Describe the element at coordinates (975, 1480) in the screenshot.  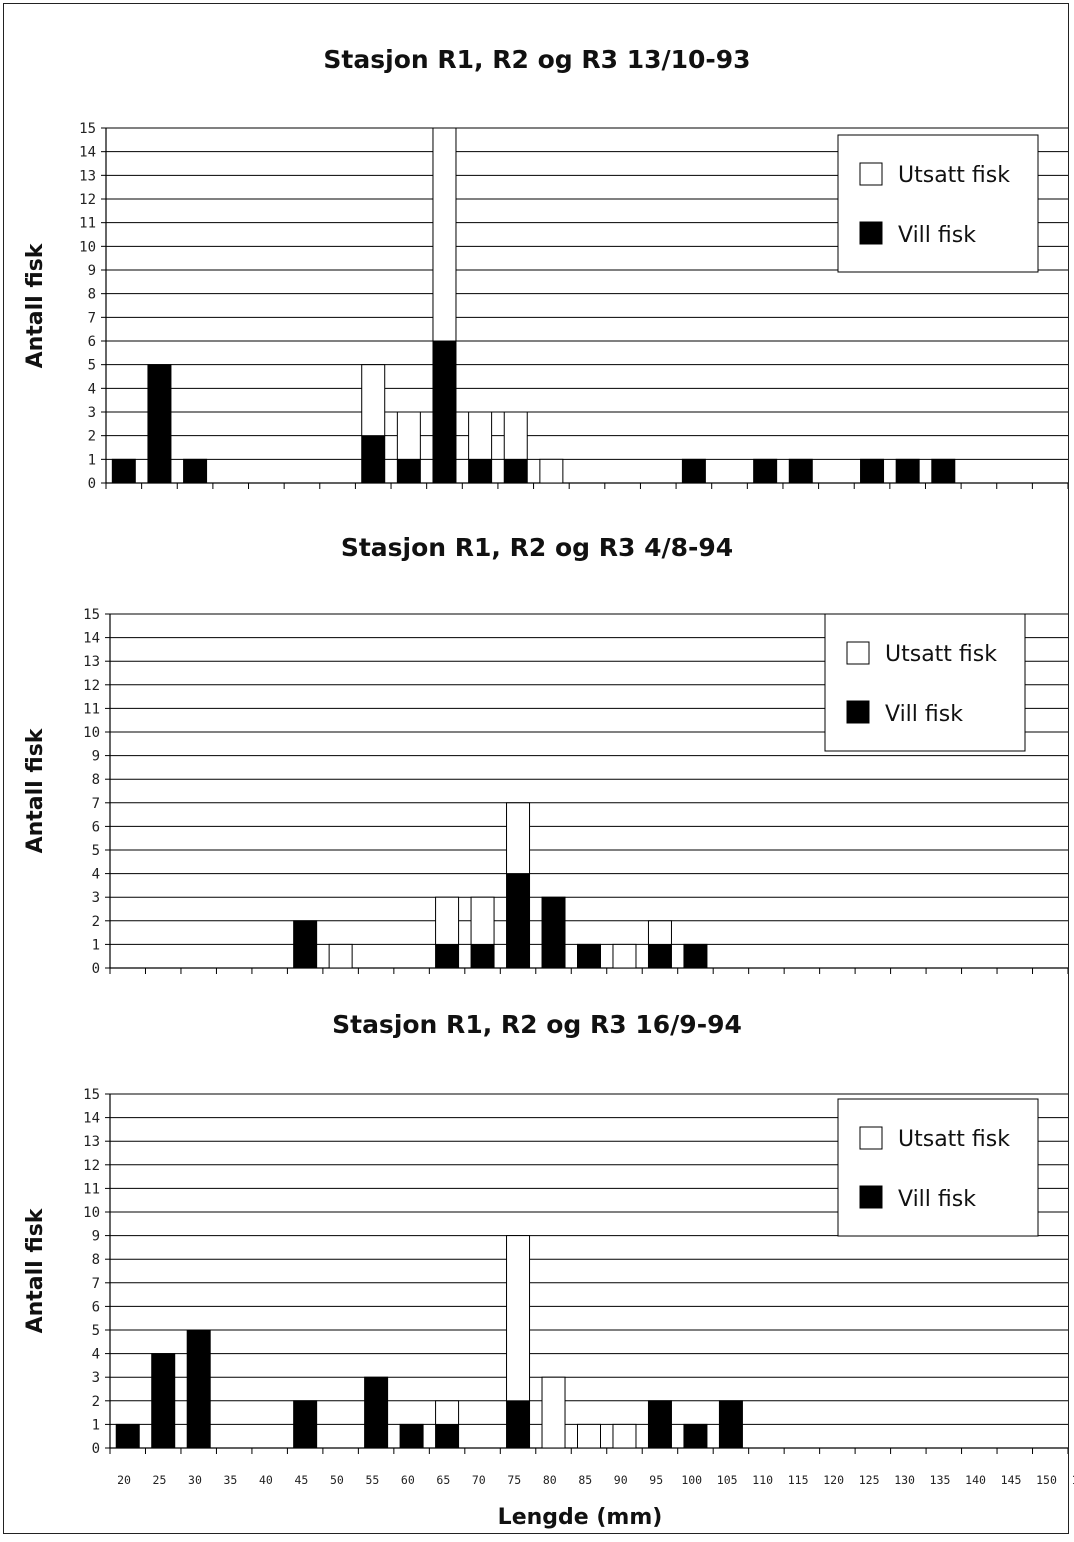
I see `x-tick-label: 140` at that location.